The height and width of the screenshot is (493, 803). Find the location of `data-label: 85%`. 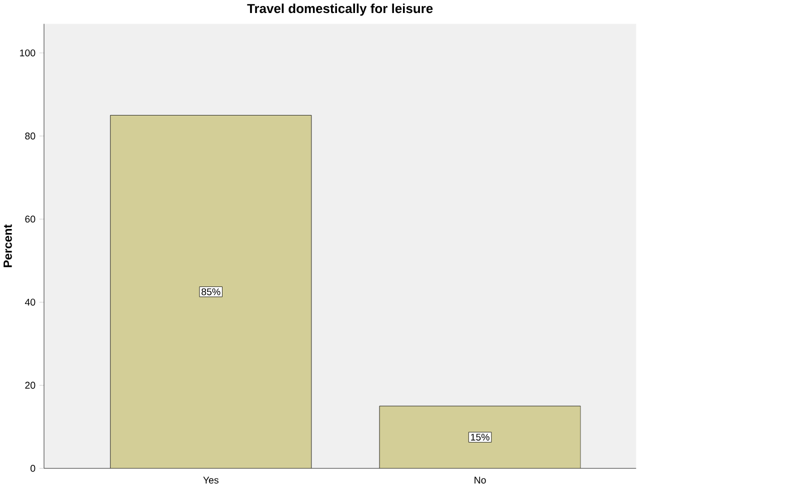

data-label: 85% is located at coordinates (211, 292).